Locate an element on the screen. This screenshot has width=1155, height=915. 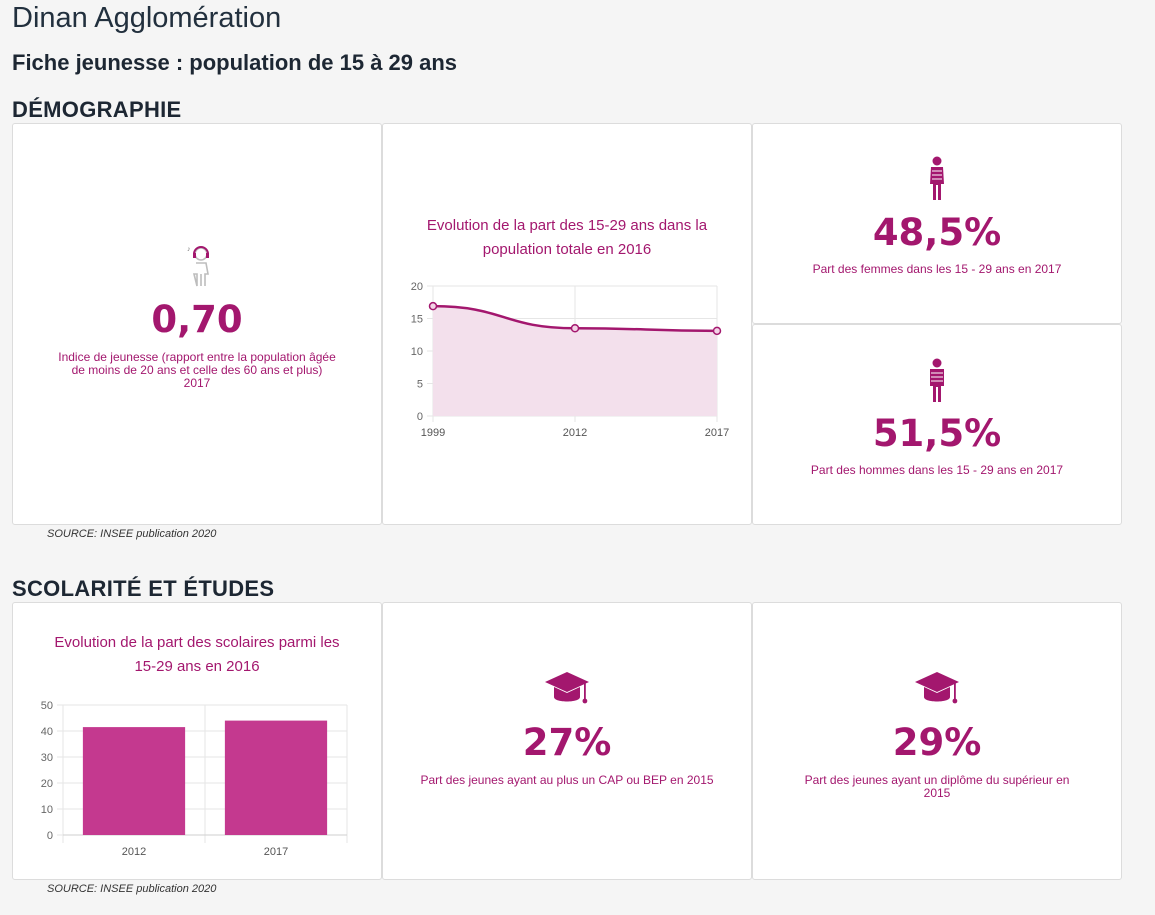
y-tick-label: 5 is located at coordinates (420, 385).